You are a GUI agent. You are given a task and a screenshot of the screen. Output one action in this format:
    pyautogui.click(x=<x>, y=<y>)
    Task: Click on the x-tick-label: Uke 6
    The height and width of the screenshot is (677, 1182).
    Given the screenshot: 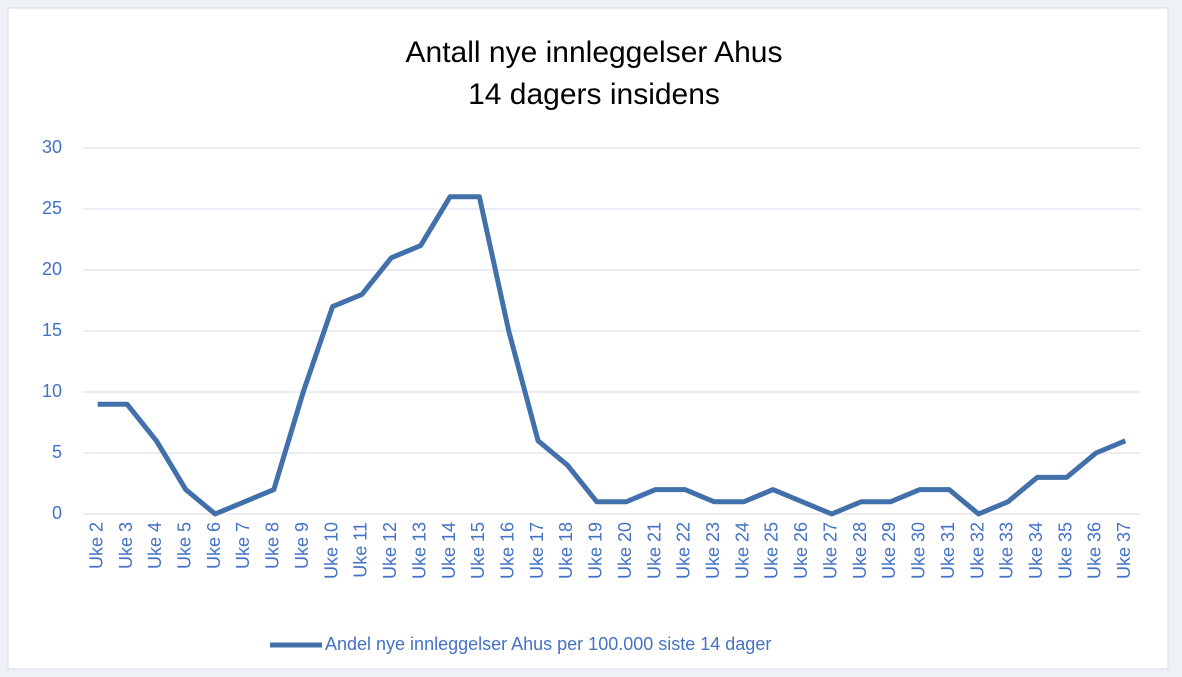 What is the action you would take?
    pyautogui.click(x=214, y=545)
    